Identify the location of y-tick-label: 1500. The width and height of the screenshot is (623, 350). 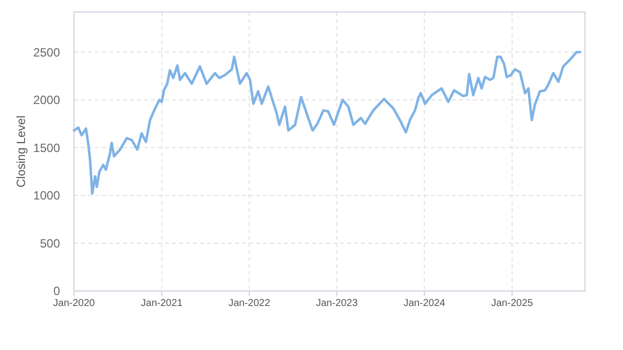
(46, 147).